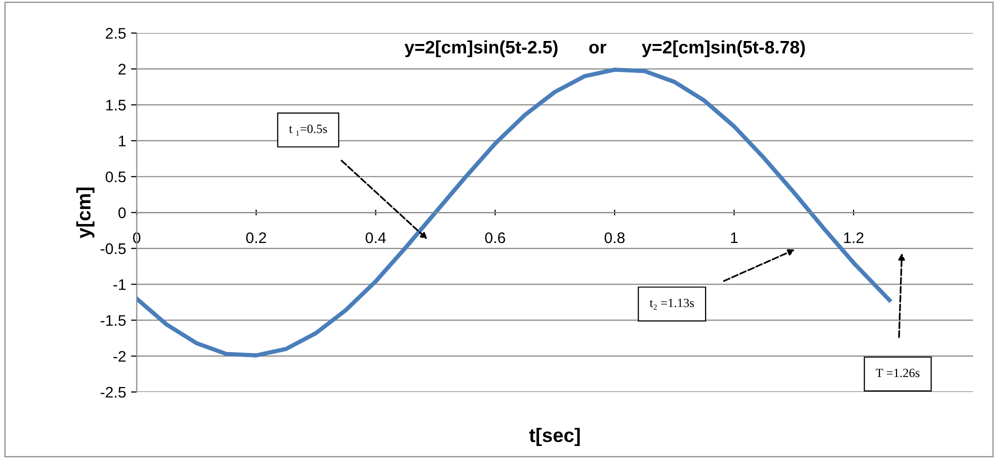  Describe the element at coordinates (122, 69) in the screenshot. I see `y-tick-label: 2` at that location.